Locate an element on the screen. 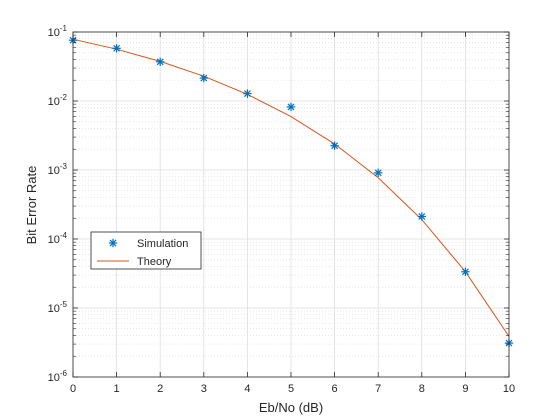  x-tick-label: 1 is located at coordinates (117, 389).